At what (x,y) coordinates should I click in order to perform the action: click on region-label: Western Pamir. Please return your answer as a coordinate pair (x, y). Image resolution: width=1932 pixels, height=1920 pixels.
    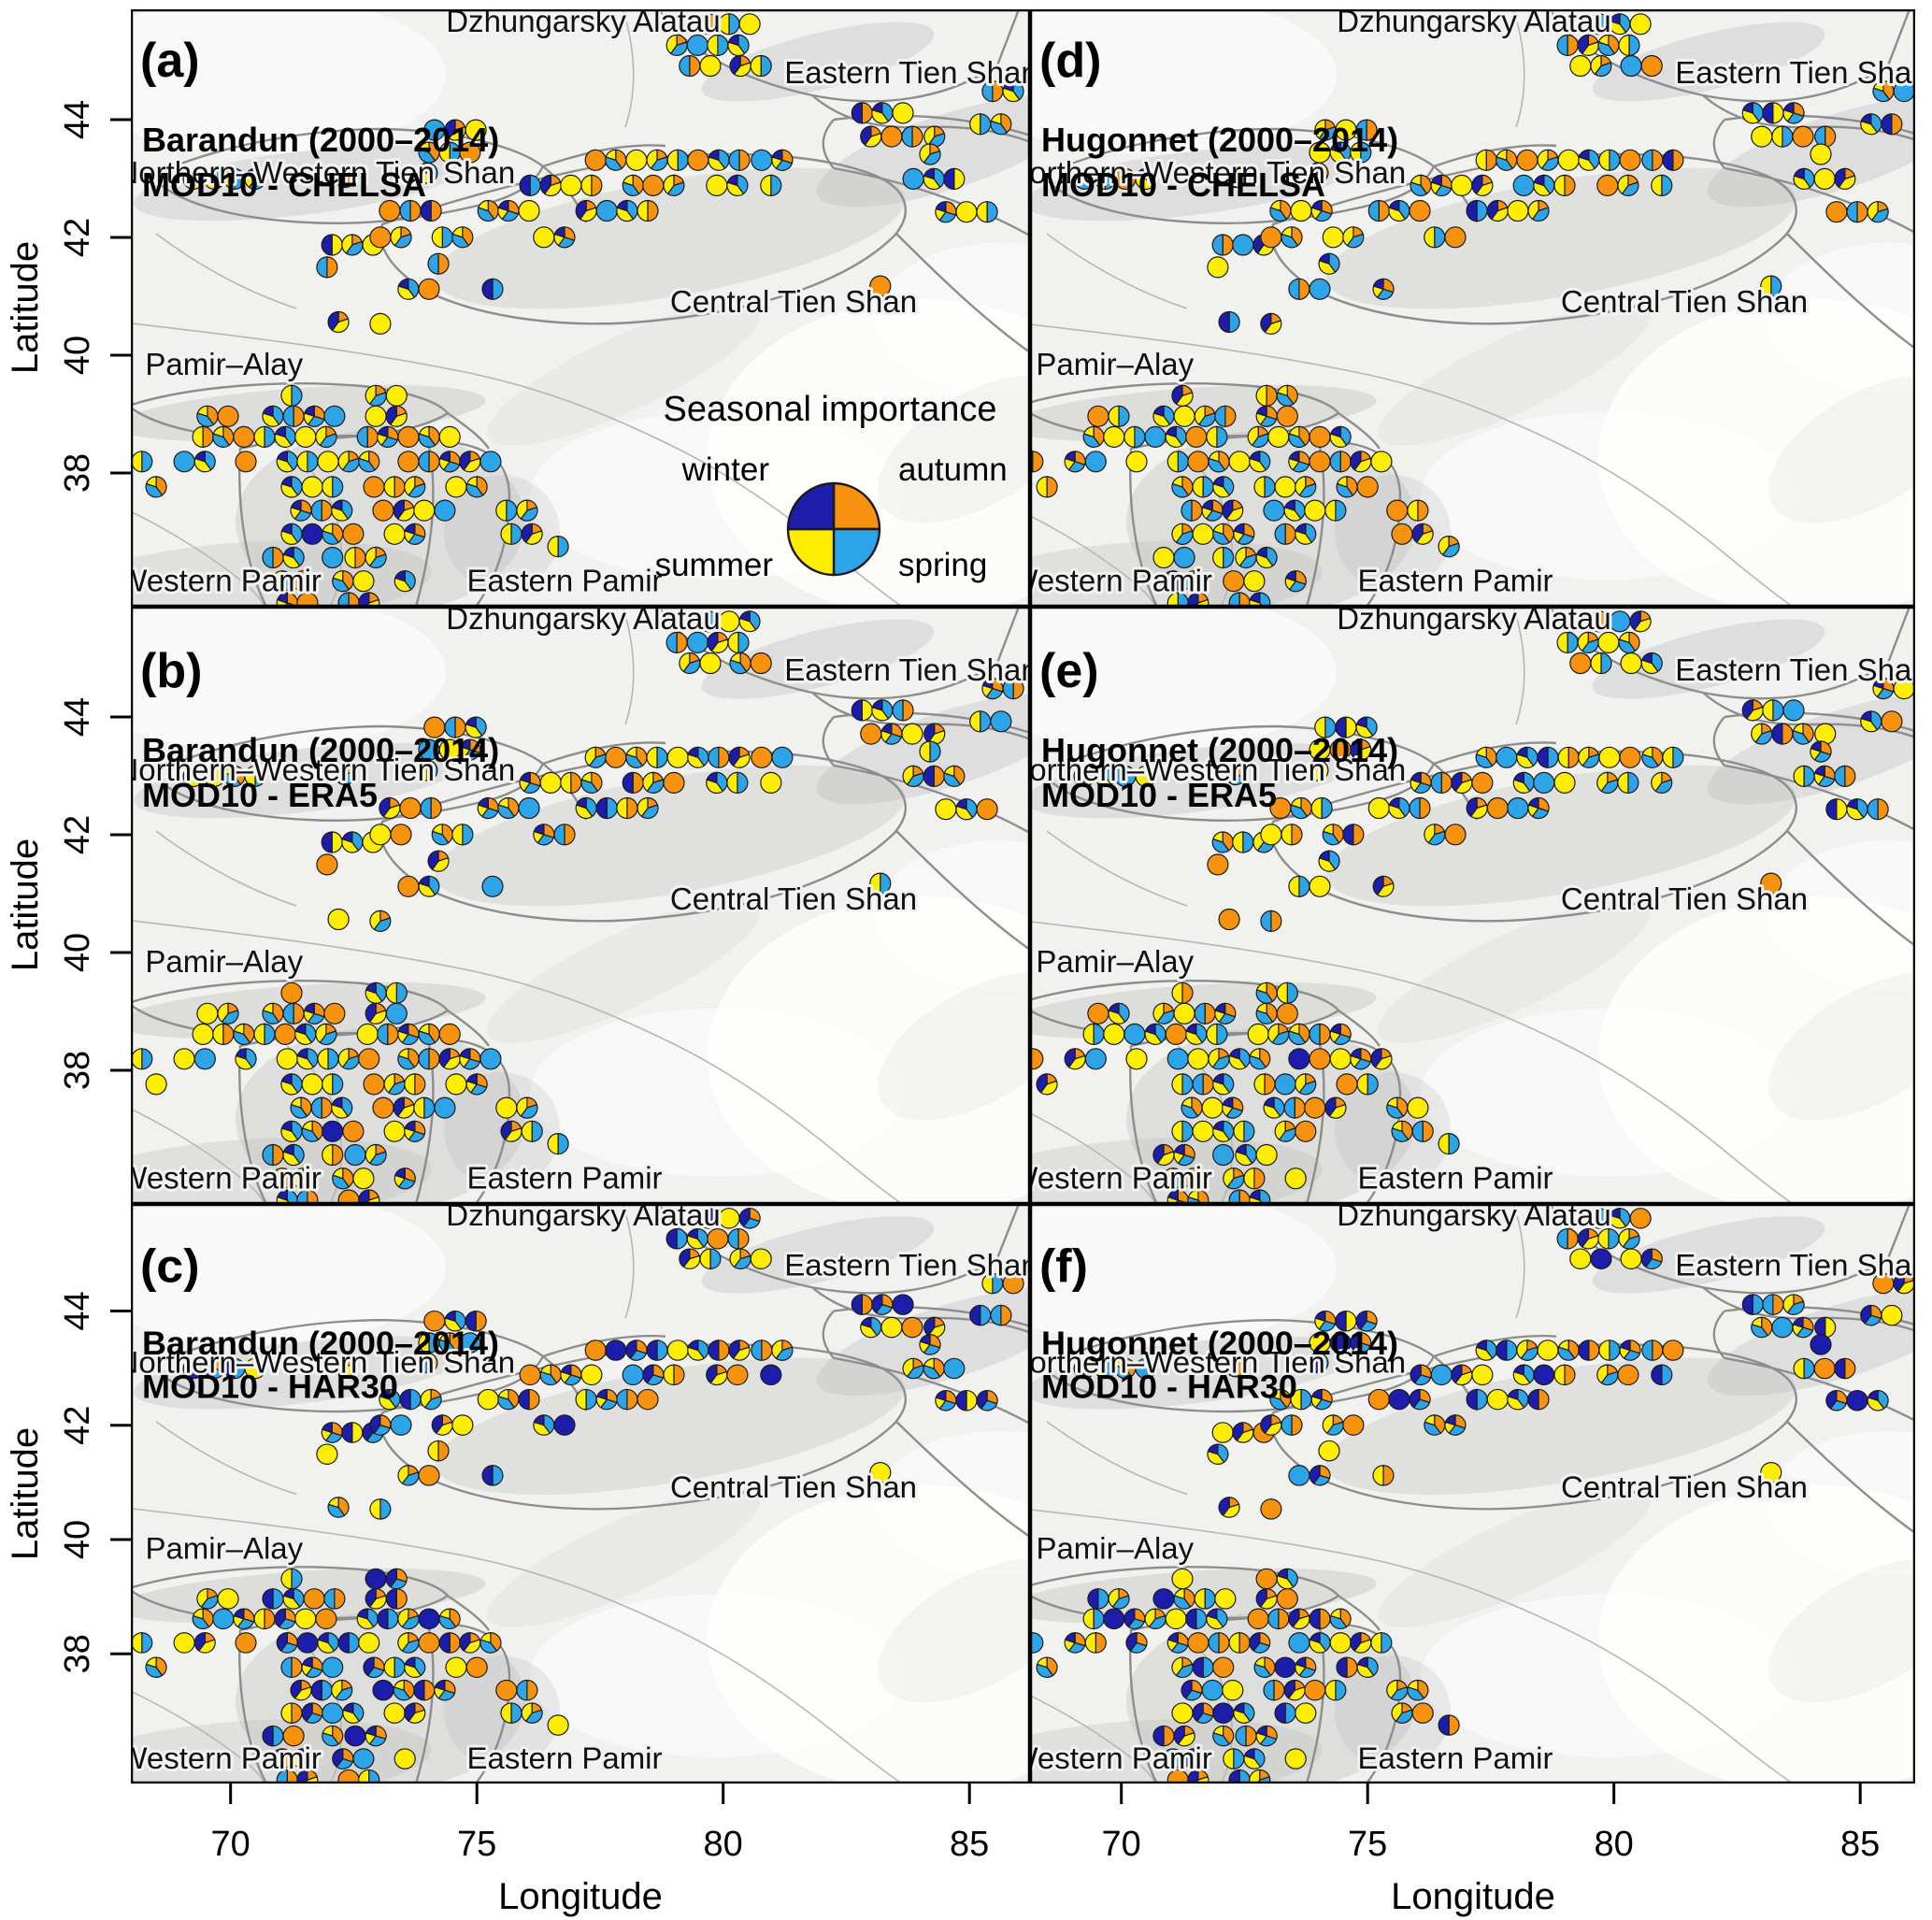
    Looking at the image, I should click on (1110, 580).